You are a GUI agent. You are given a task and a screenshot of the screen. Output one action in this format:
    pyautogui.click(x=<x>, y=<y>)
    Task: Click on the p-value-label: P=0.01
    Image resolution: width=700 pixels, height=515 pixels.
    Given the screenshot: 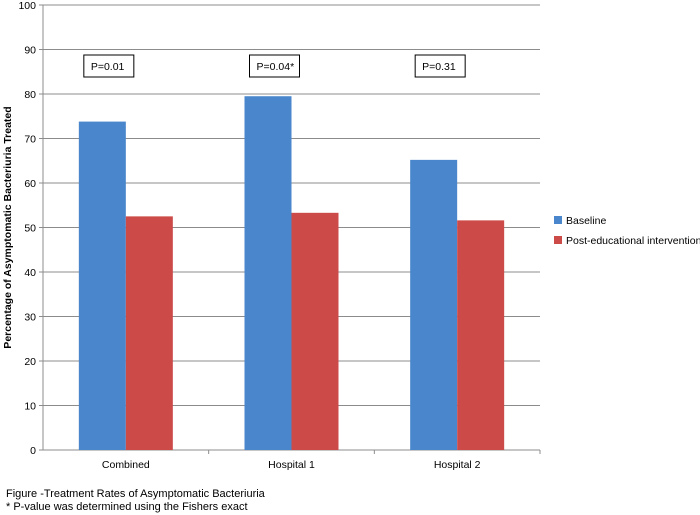 What is the action you would take?
    pyautogui.click(x=108, y=67)
    